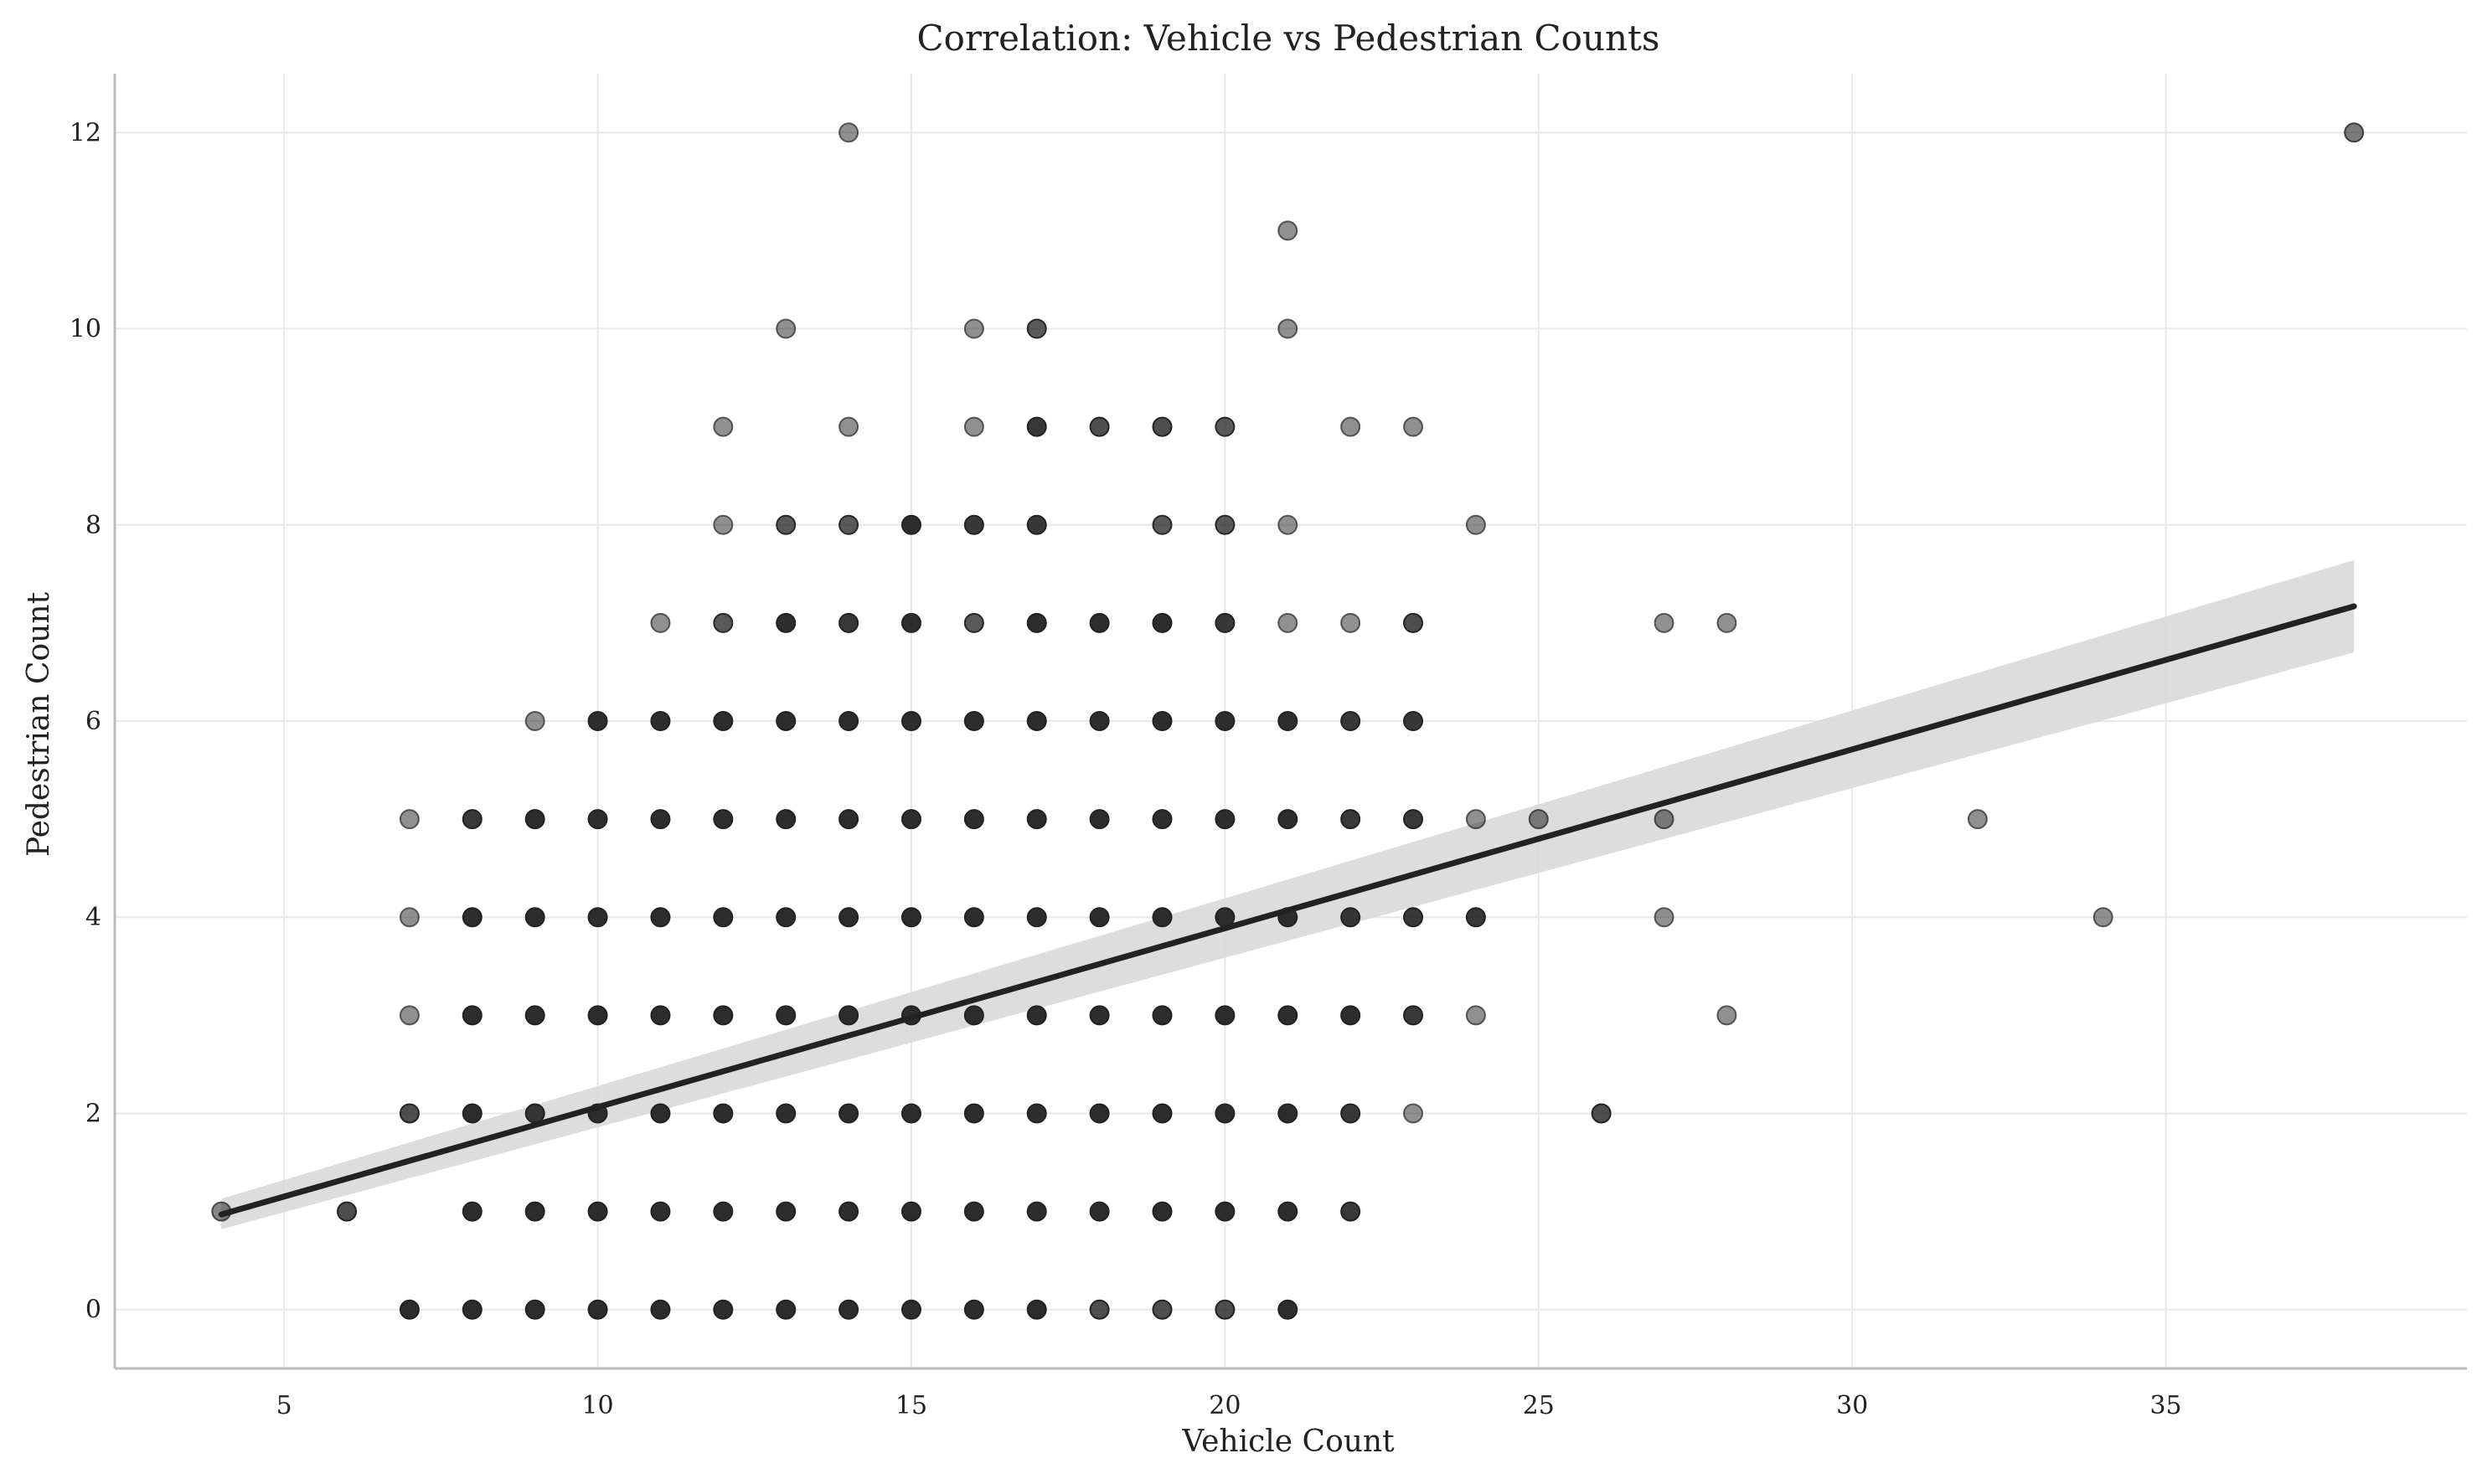  I want to click on y-axis-label: Pedestrian Count, so click(39, 724).